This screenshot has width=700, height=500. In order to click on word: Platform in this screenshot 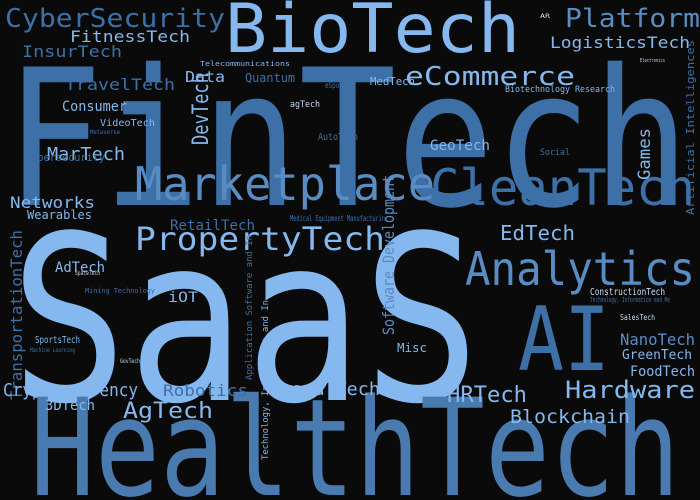, I will do `click(632, 19)`.